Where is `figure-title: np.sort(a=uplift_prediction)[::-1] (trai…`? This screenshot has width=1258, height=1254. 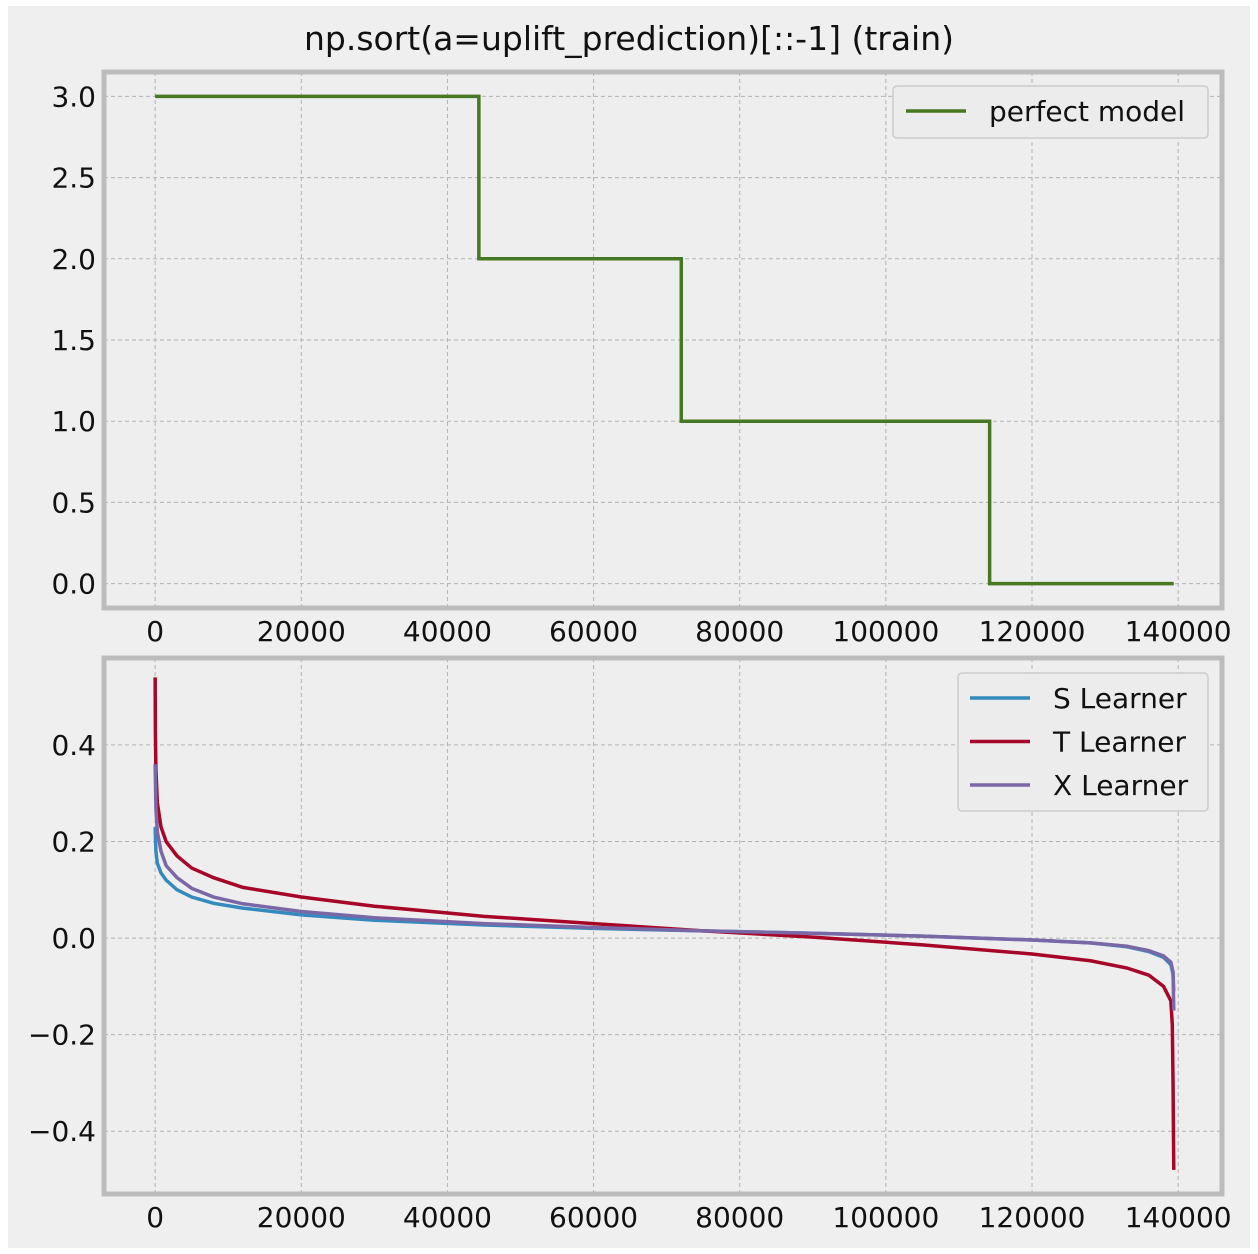
figure-title: np.sort(a=uplift_prediction)[::-1] (trai… is located at coordinates (629, 38).